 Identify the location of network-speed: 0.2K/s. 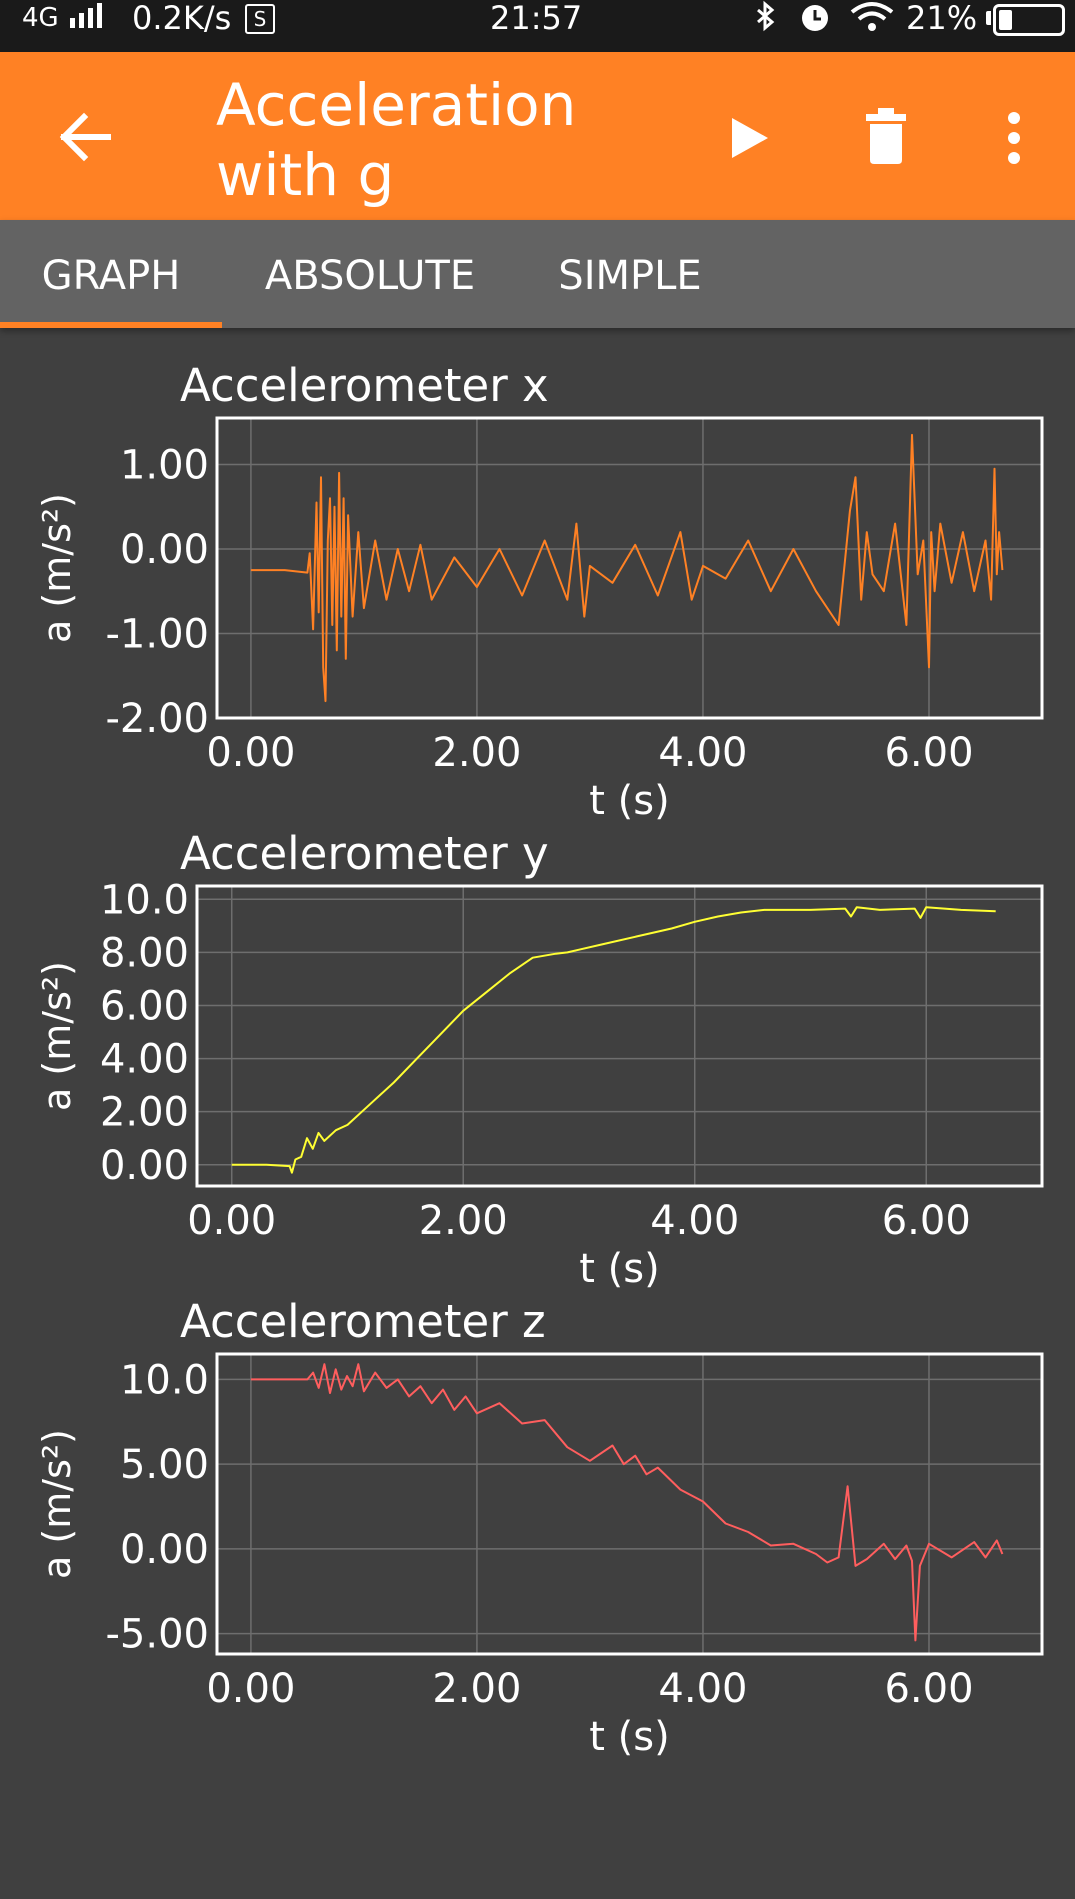
(182, 18).